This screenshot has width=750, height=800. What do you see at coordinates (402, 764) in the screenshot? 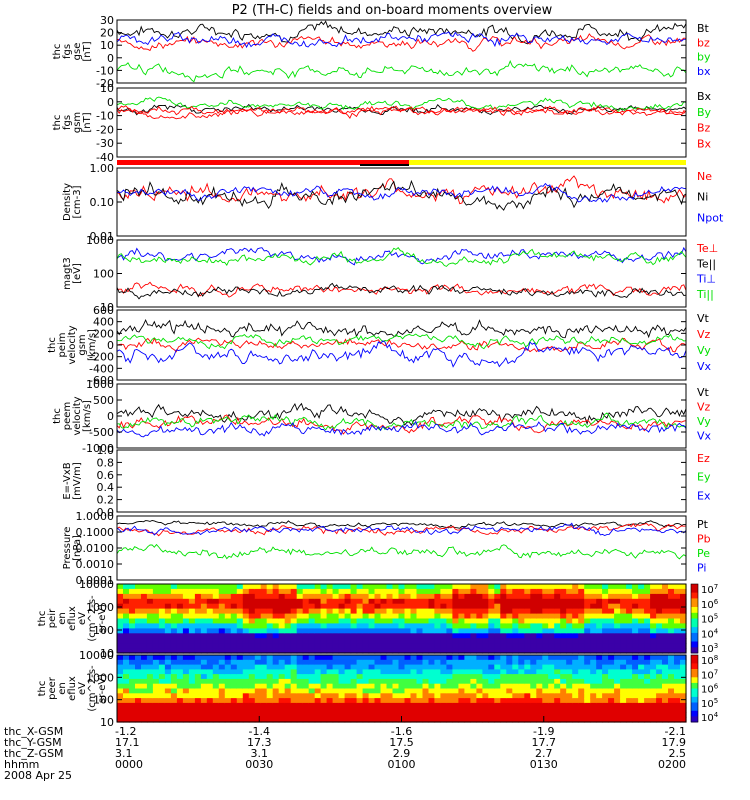
I see `x-tick-label: 0100` at bounding box center [402, 764].